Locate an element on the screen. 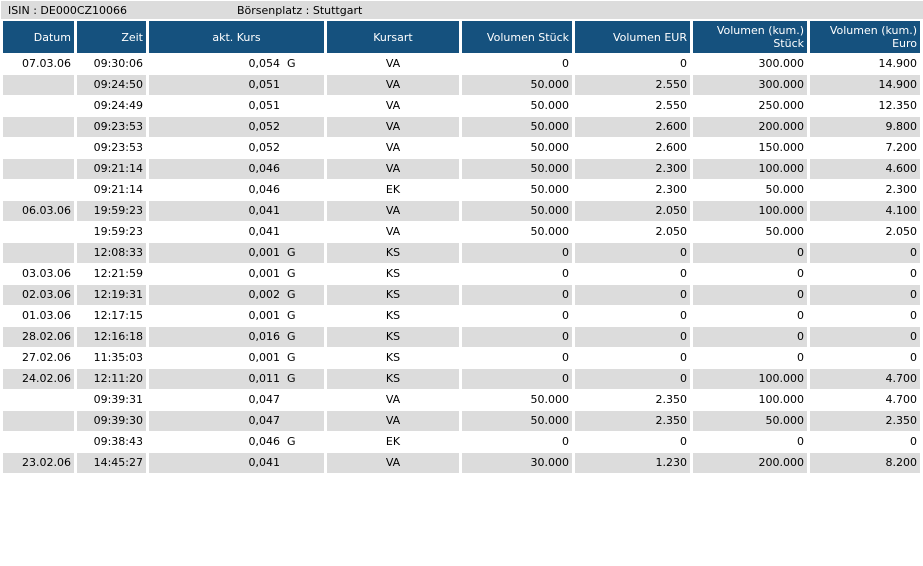  zeit-cell: 14:45:27 is located at coordinates (111, 463).